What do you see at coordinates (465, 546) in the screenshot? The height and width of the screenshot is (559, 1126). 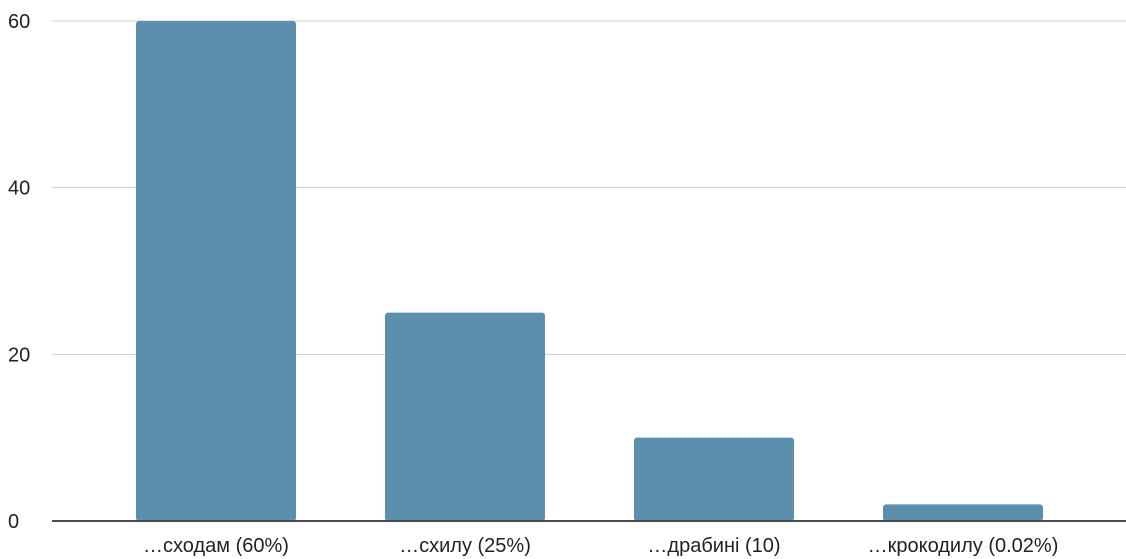 I see `x-category-label: …схилу (25%)` at bounding box center [465, 546].